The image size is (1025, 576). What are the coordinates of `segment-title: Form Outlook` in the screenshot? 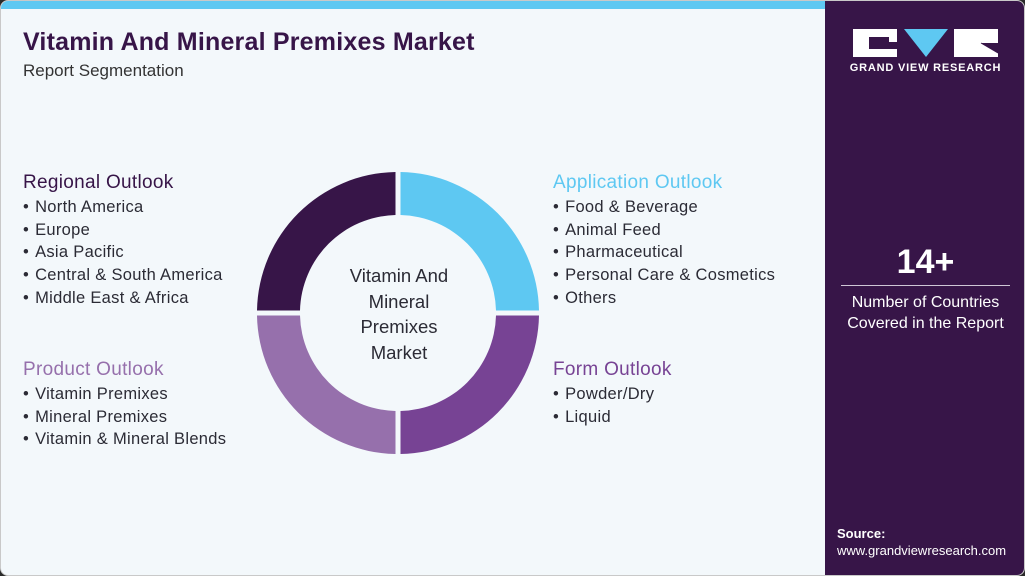 It's located at (612, 369).